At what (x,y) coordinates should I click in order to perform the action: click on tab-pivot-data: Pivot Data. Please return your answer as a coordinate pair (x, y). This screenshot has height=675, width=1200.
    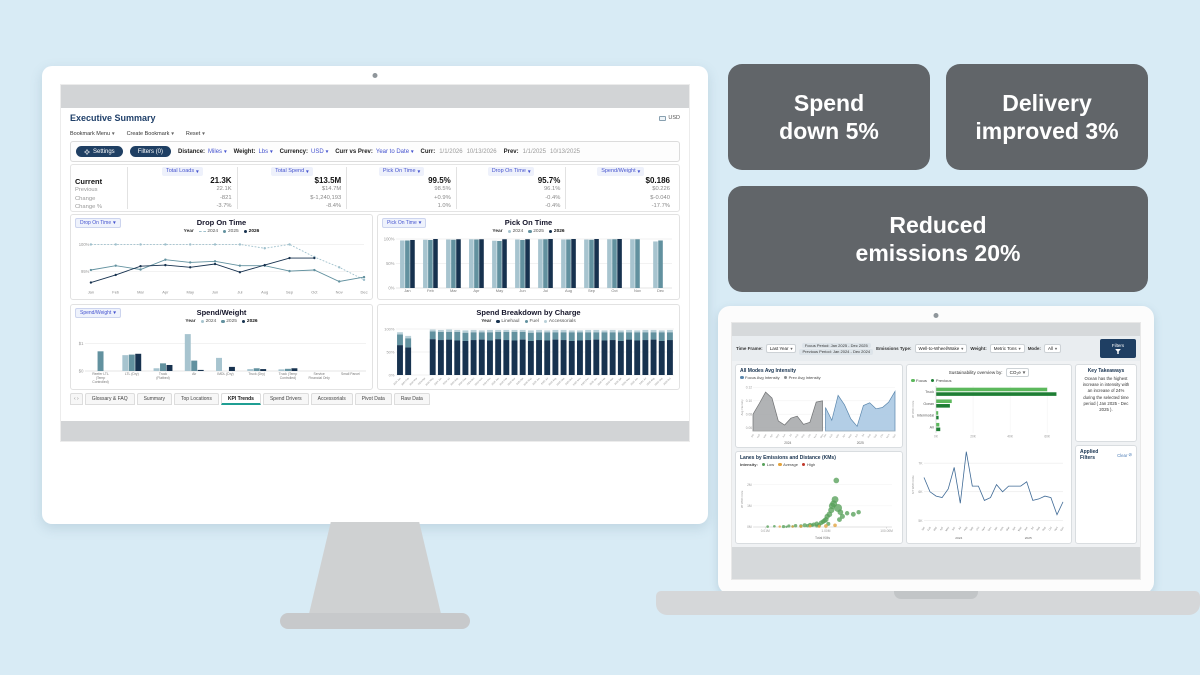
    Looking at the image, I should click on (373, 399).